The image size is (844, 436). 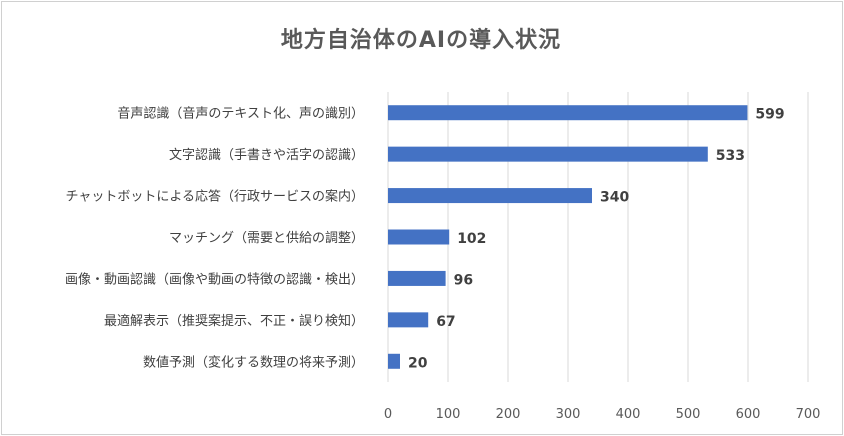 What do you see at coordinates (508, 414) in the screenshot?
I see `x-tick-label: 200` at bounding box center [508, 414].